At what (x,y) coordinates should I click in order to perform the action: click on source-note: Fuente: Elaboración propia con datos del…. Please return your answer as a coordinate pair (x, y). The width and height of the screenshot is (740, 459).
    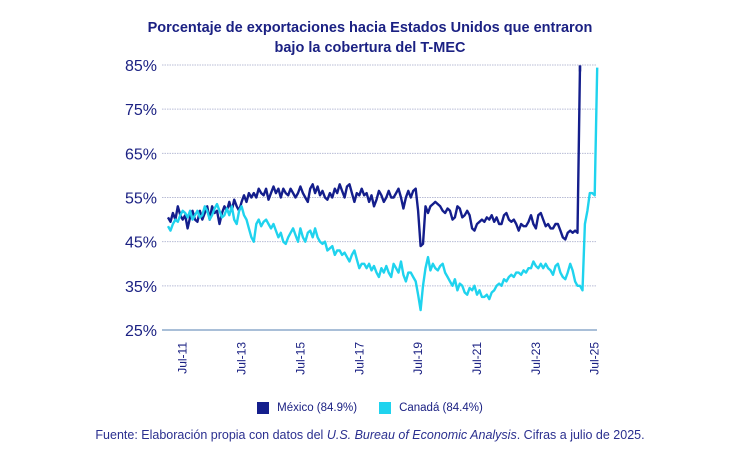
    Looking at the image, I should click on (370, 435).